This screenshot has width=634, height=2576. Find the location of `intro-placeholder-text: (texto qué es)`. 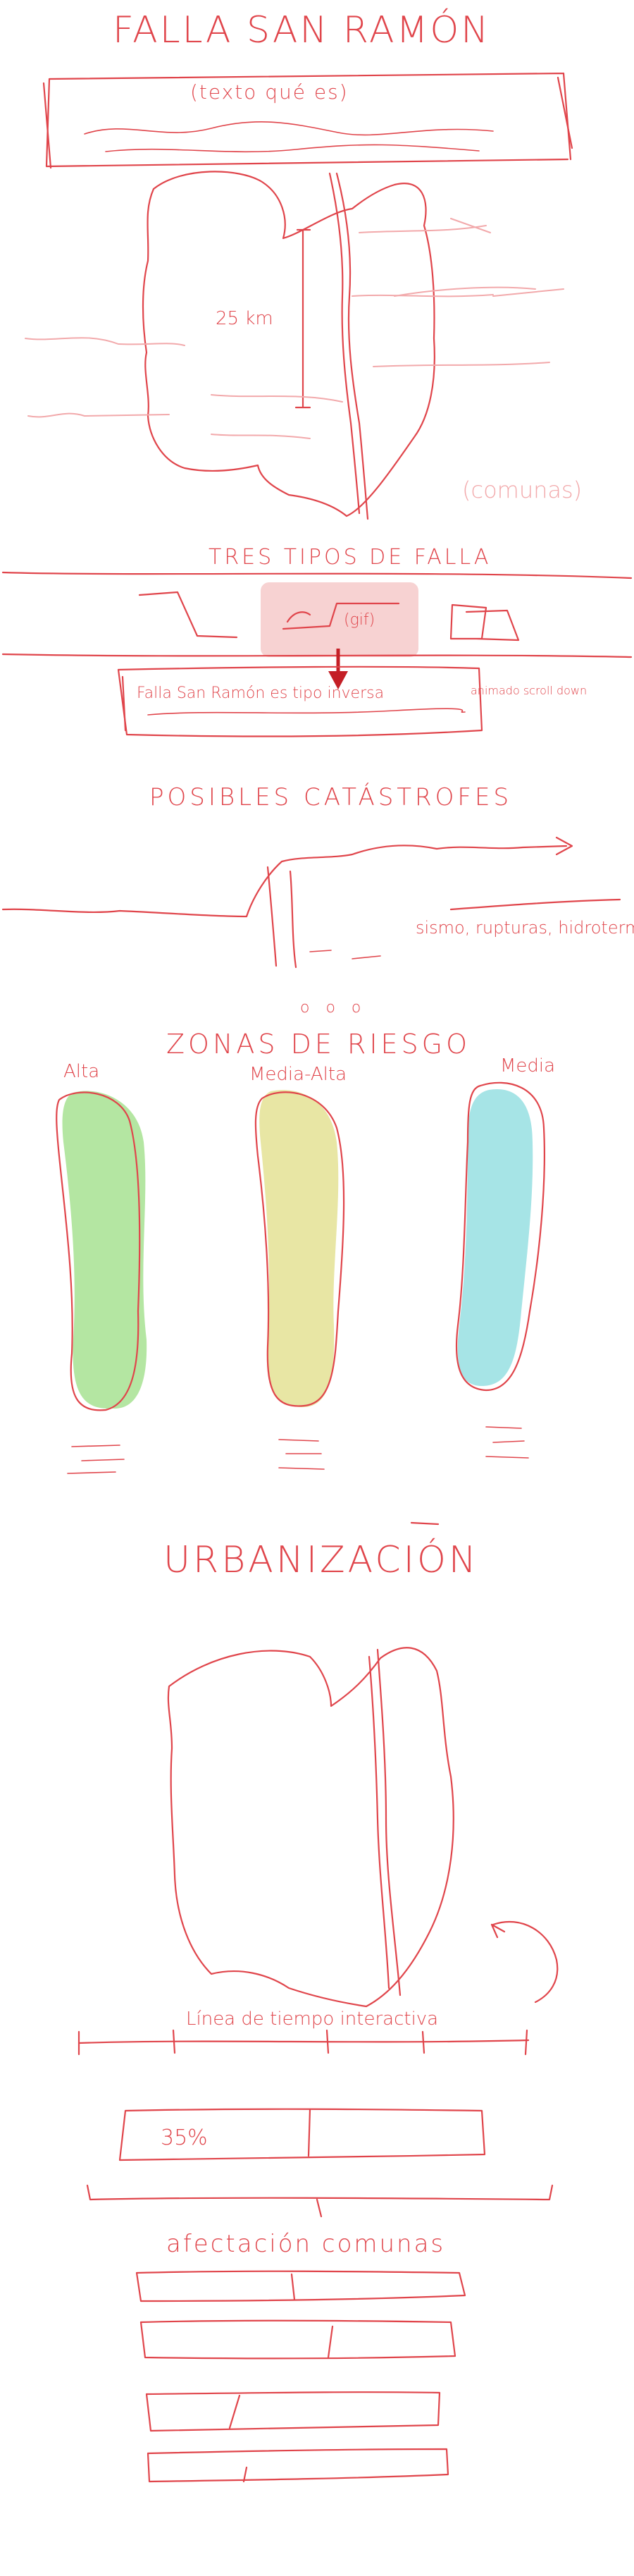

intro-placeholder-text: (texto qué es) is located at coordinates (269, 92).